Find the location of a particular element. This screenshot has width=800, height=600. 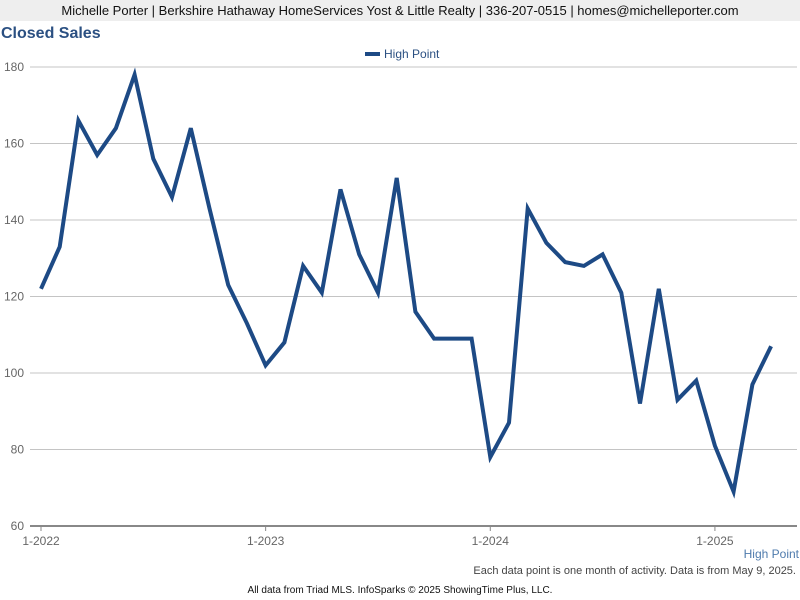

y-tick-label: 80 is located at coordinates (18, 450).